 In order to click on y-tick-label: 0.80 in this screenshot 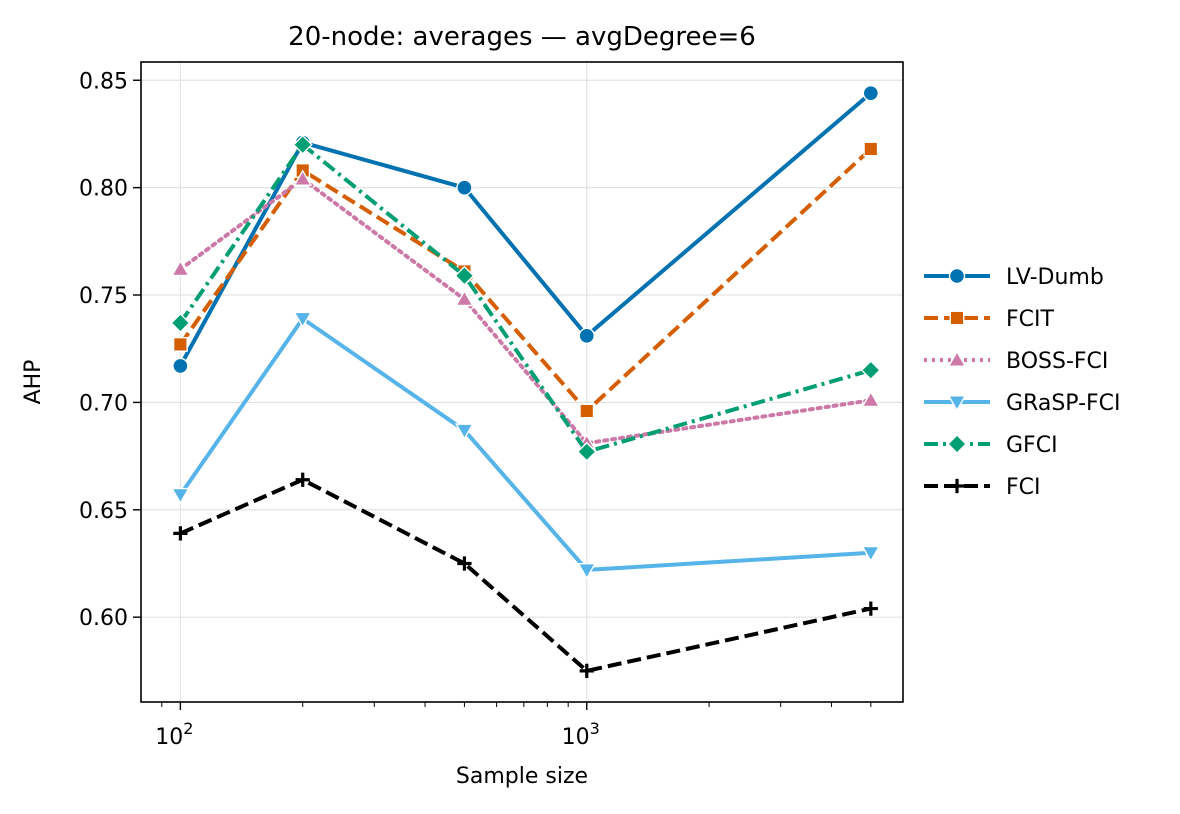, I will do `click(103, 189)`.